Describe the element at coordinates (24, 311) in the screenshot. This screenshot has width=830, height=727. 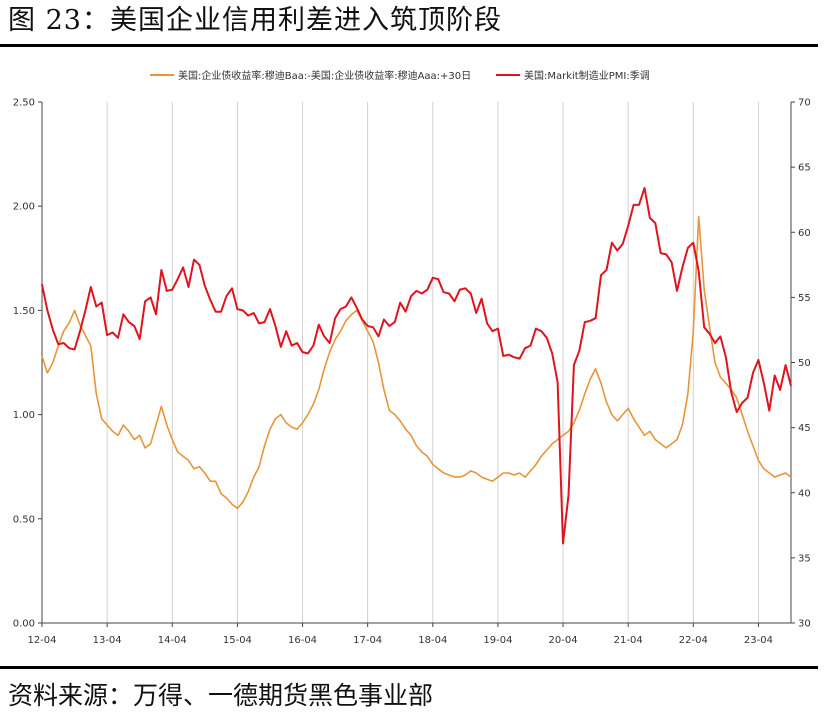
I see `y-left-tick-label: 1.50` at that location.